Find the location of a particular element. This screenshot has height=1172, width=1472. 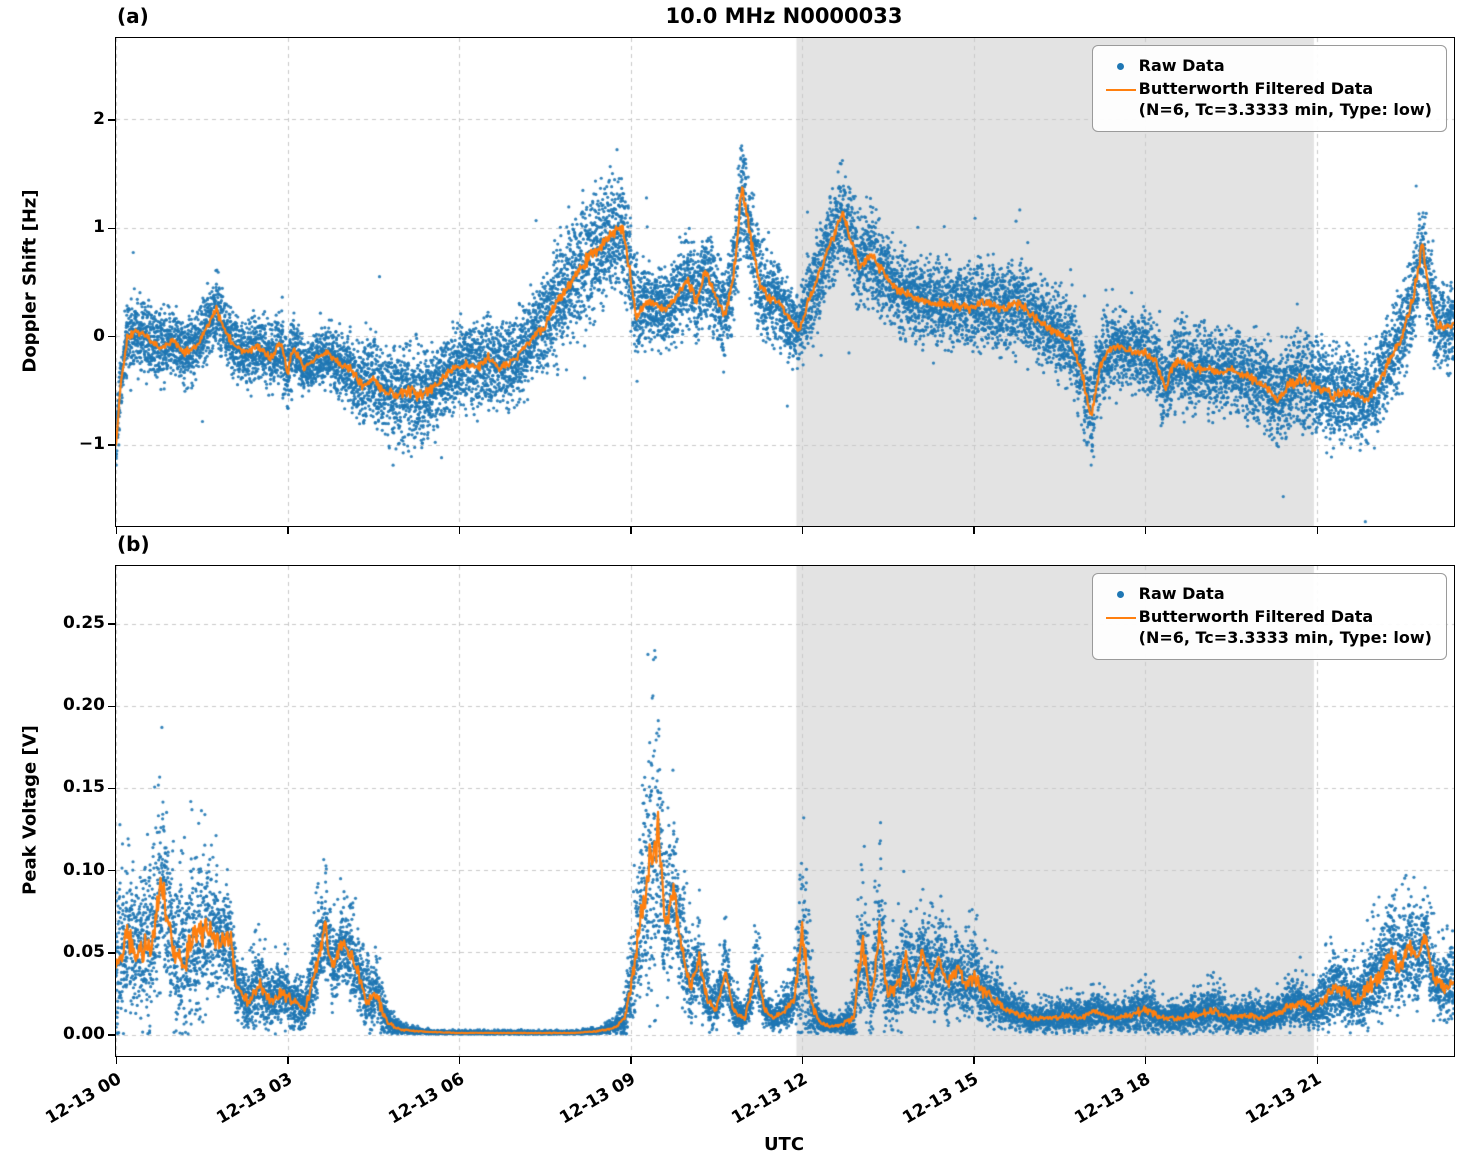

ylabel-doppler-shift: Doppler Shift [Hz] is located at coordinates (30, 281).